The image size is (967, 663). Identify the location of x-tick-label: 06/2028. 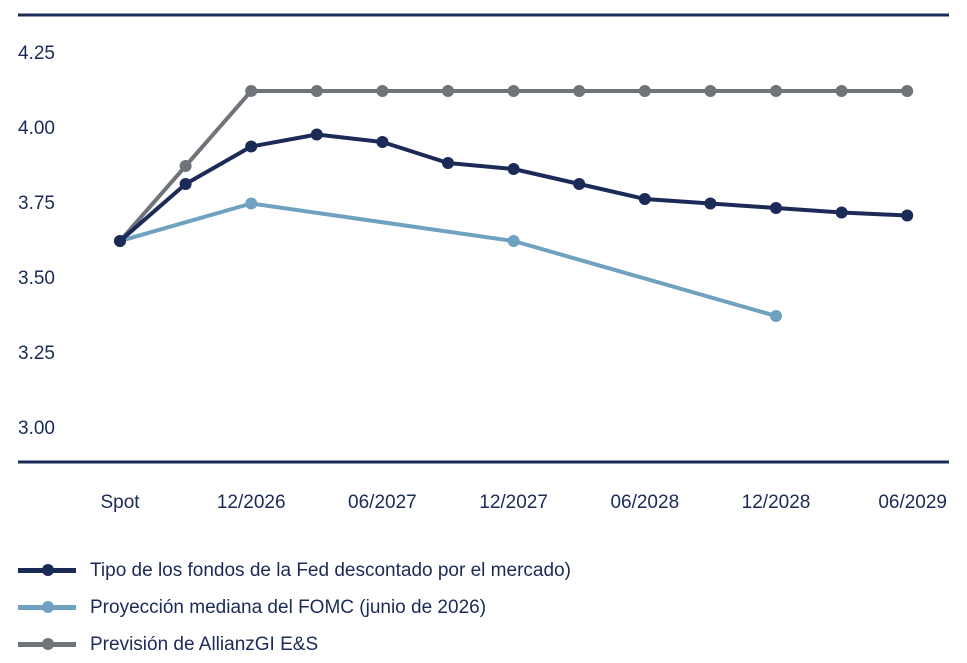
(644, 502).